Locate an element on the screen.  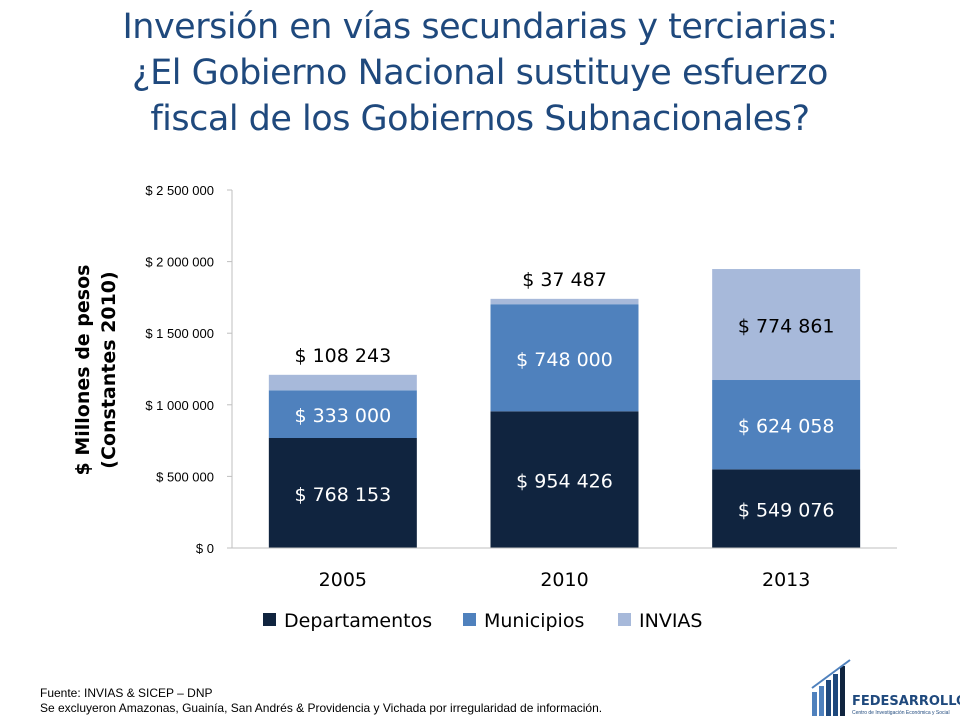
legend-label-departamentos: Departamentos is located at coordinates (358, 621).